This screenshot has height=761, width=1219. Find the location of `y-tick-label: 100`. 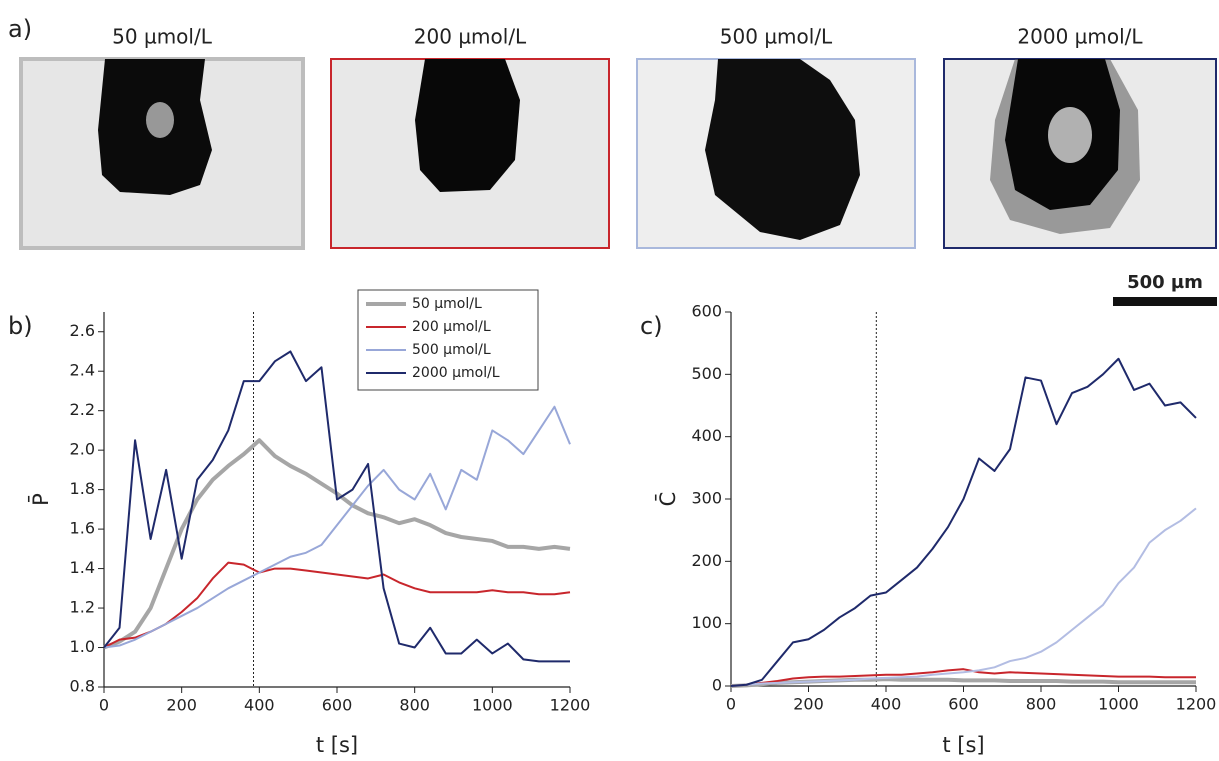

y-tick-label: 100 is located at coordinates (706, 622).